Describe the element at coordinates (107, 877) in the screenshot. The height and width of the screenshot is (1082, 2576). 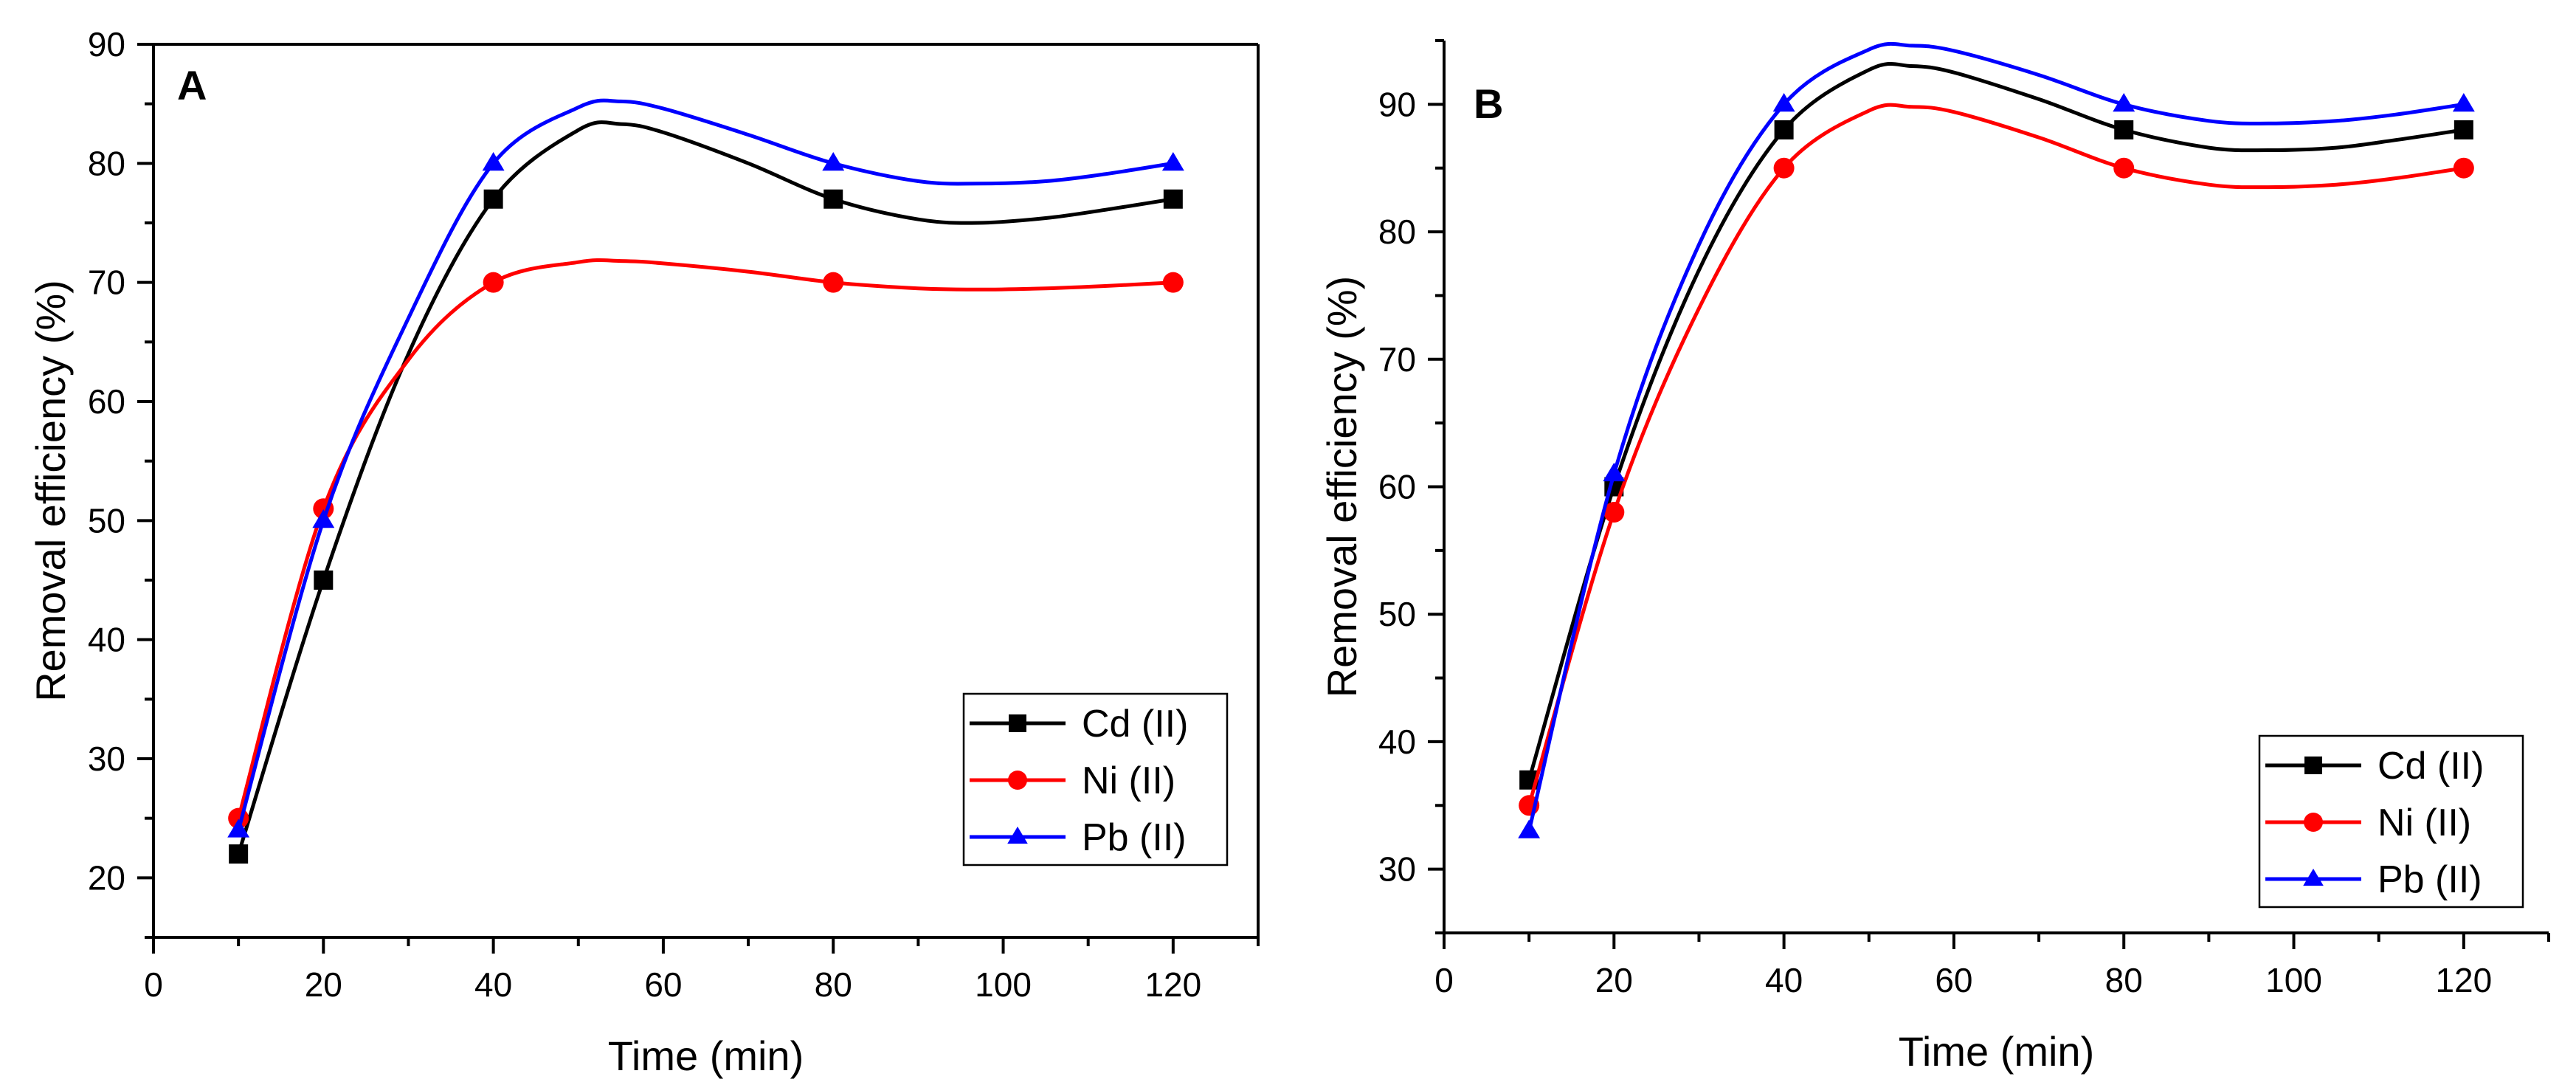
I see `y-tick-label: 20` at that location.